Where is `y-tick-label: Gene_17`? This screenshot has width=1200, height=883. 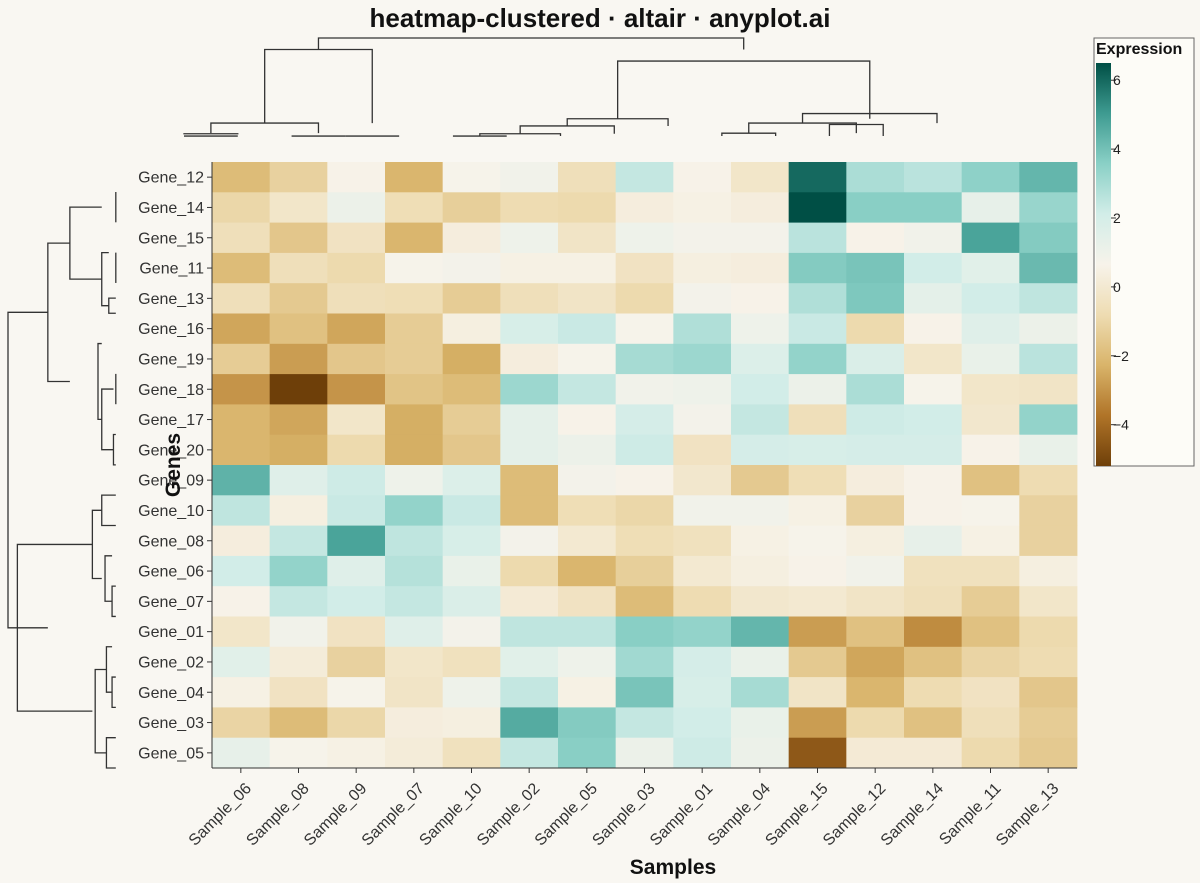 y-tick-label: Gene_17 is located at coordinates (171, 420).